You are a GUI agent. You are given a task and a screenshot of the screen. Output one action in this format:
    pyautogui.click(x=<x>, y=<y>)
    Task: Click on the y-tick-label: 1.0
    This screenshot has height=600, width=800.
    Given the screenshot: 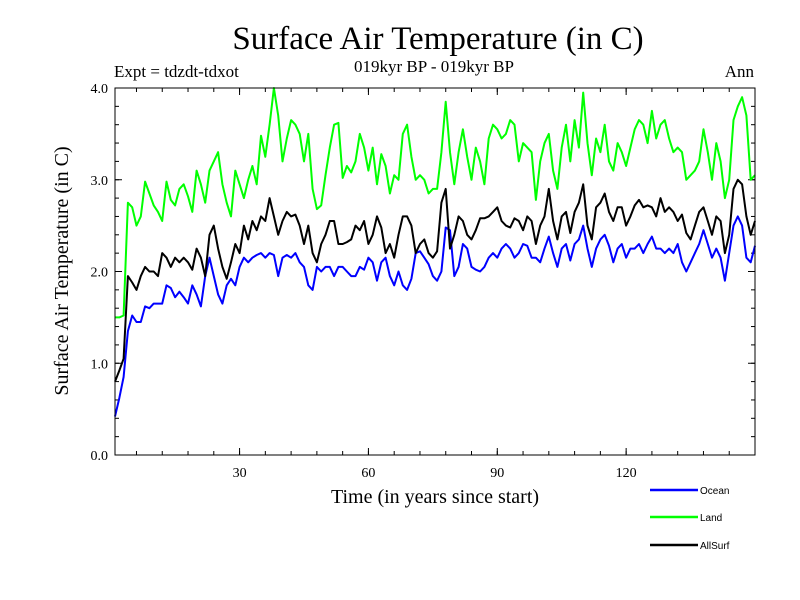 What is the action you would take?
    pyautogui.click(x=100, y=364)
    